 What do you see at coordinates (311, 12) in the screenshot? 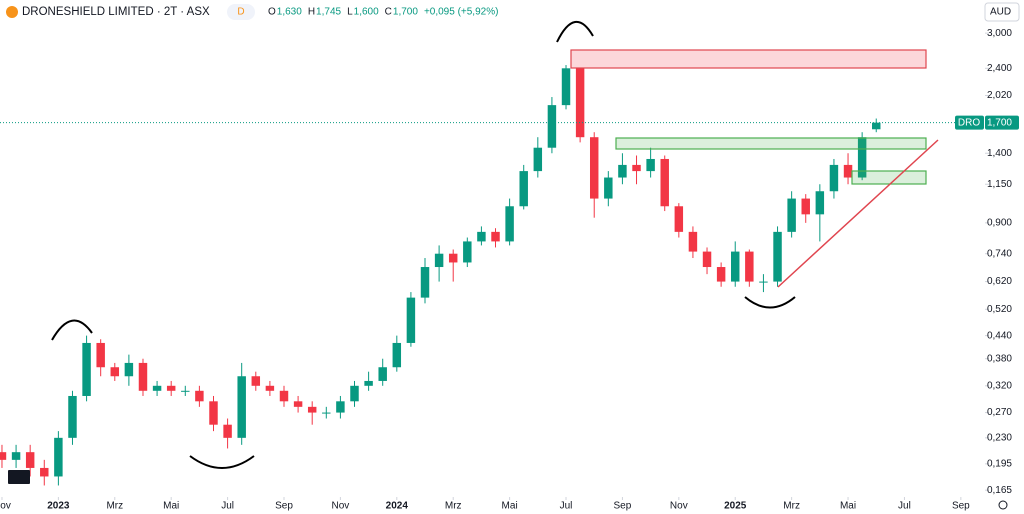
I see `ohlc-key: H` at bounding box center [311, 12].